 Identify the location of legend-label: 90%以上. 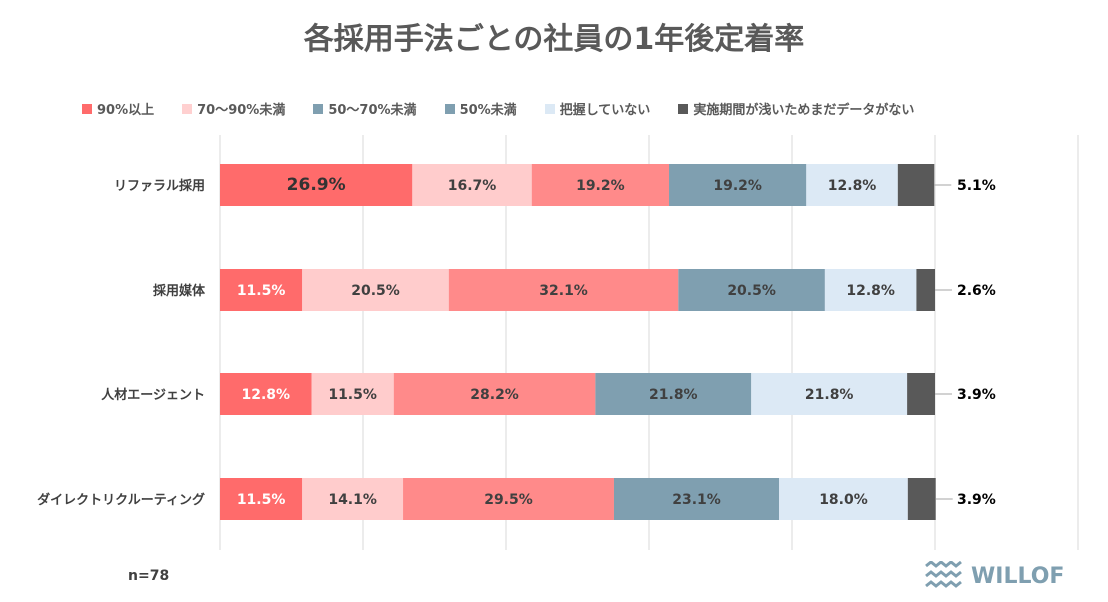
(126, 110).